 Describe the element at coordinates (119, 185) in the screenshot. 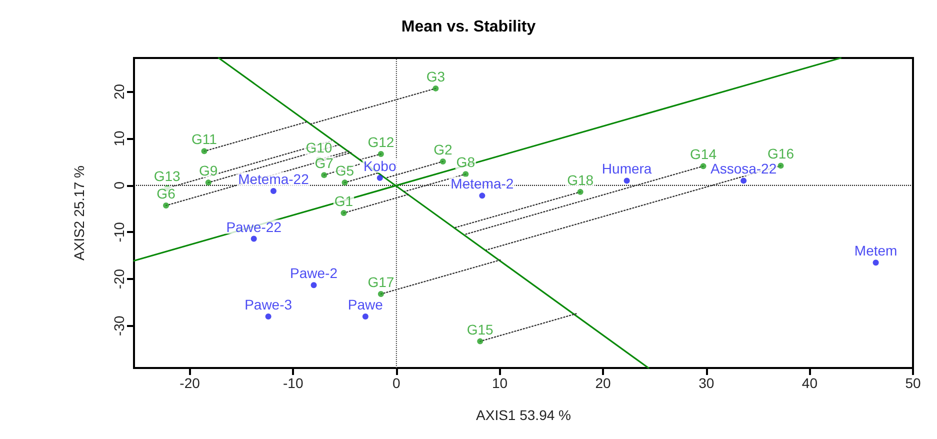

I see `y-tick-label: 0` at that location.